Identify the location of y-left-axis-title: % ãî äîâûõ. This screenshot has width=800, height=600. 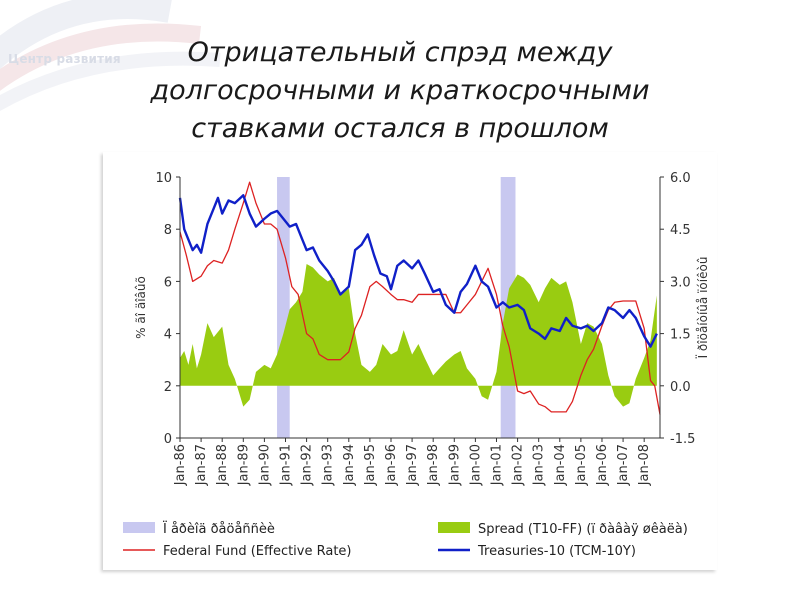
(141, 307).